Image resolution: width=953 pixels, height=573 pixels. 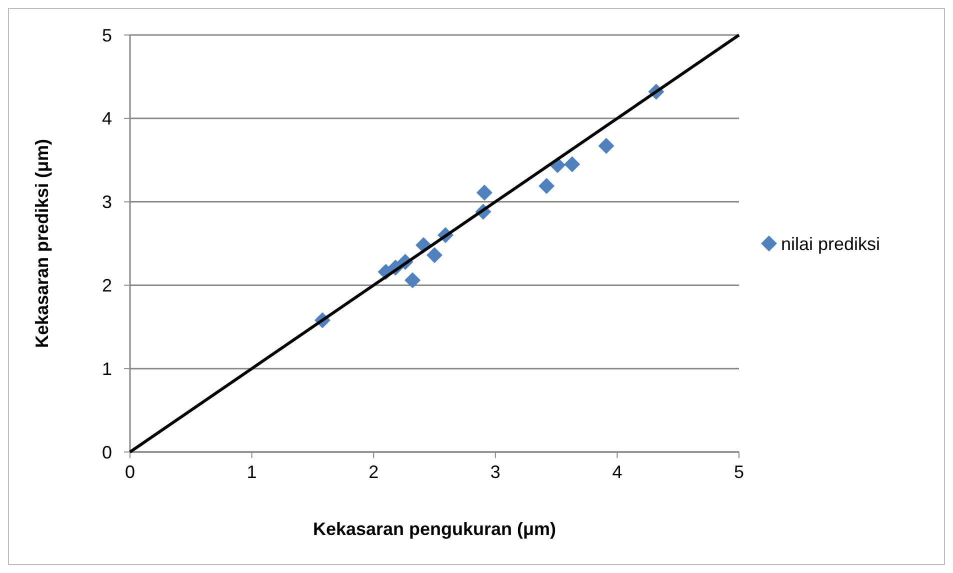 What do you see at coordinates (107, 118) in the screenshot?
I see `y-tick-label: 4` at bounding box center [107, 118].